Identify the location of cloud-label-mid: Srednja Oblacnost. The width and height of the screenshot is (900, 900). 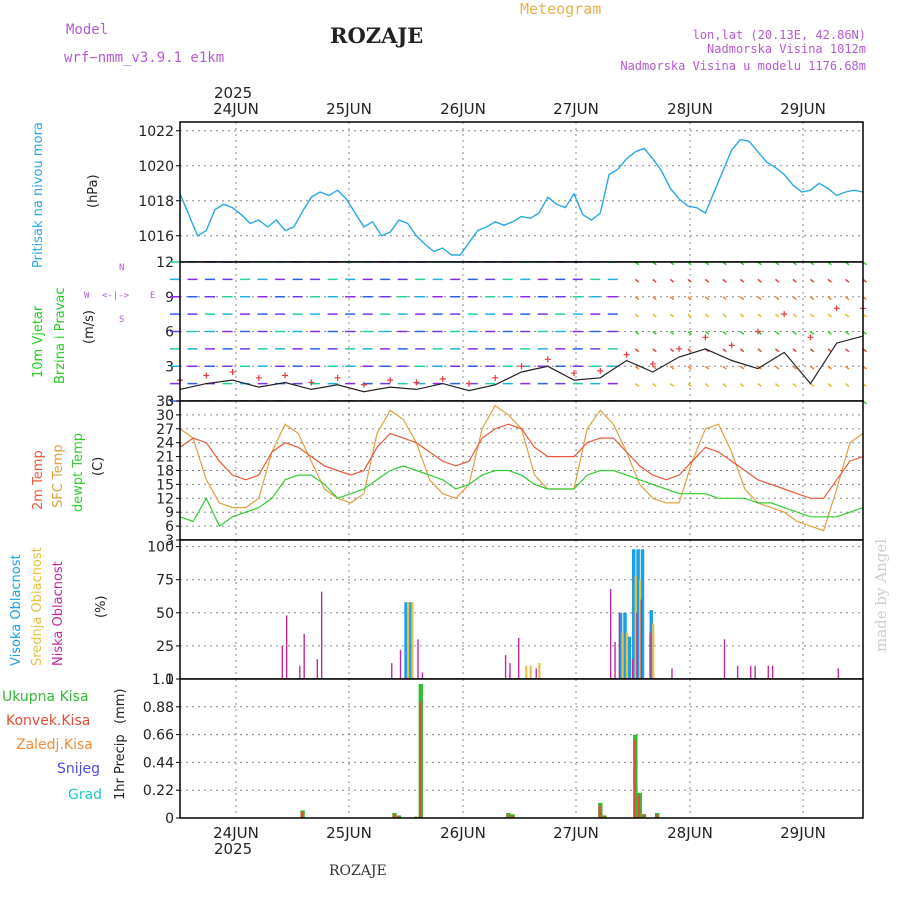
(37, 606).